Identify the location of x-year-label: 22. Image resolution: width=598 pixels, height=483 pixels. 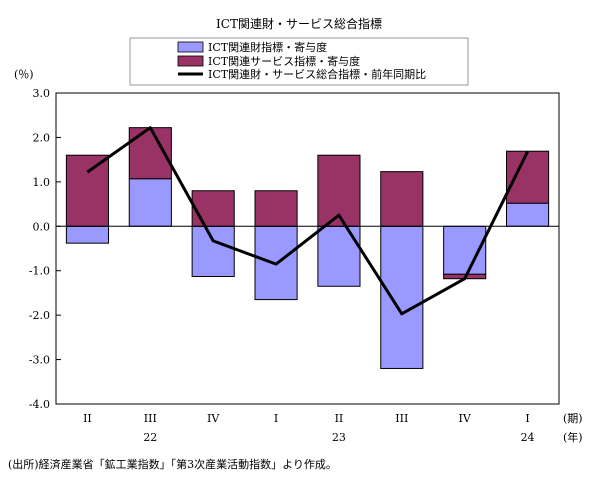
(150, 437).